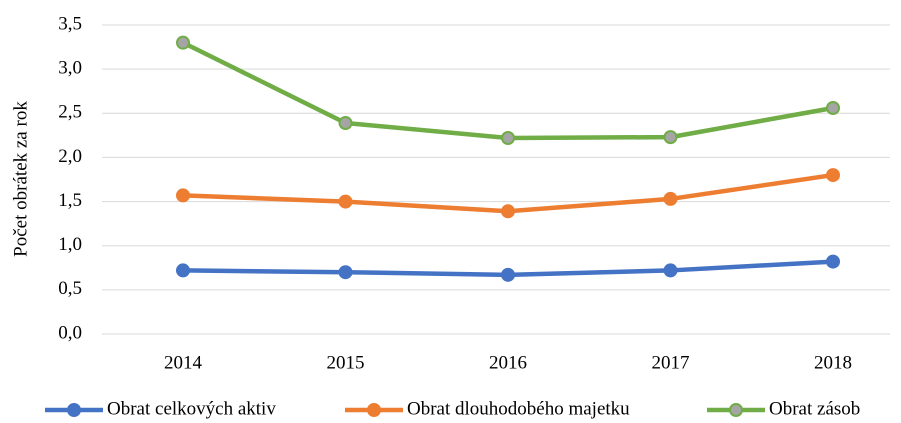 This screenshot has height=423, width=901. What do you see at coordinates (508, 362) in the screenshot?
I see `x-tick-label: 2016` at bounding box center [508, 362].